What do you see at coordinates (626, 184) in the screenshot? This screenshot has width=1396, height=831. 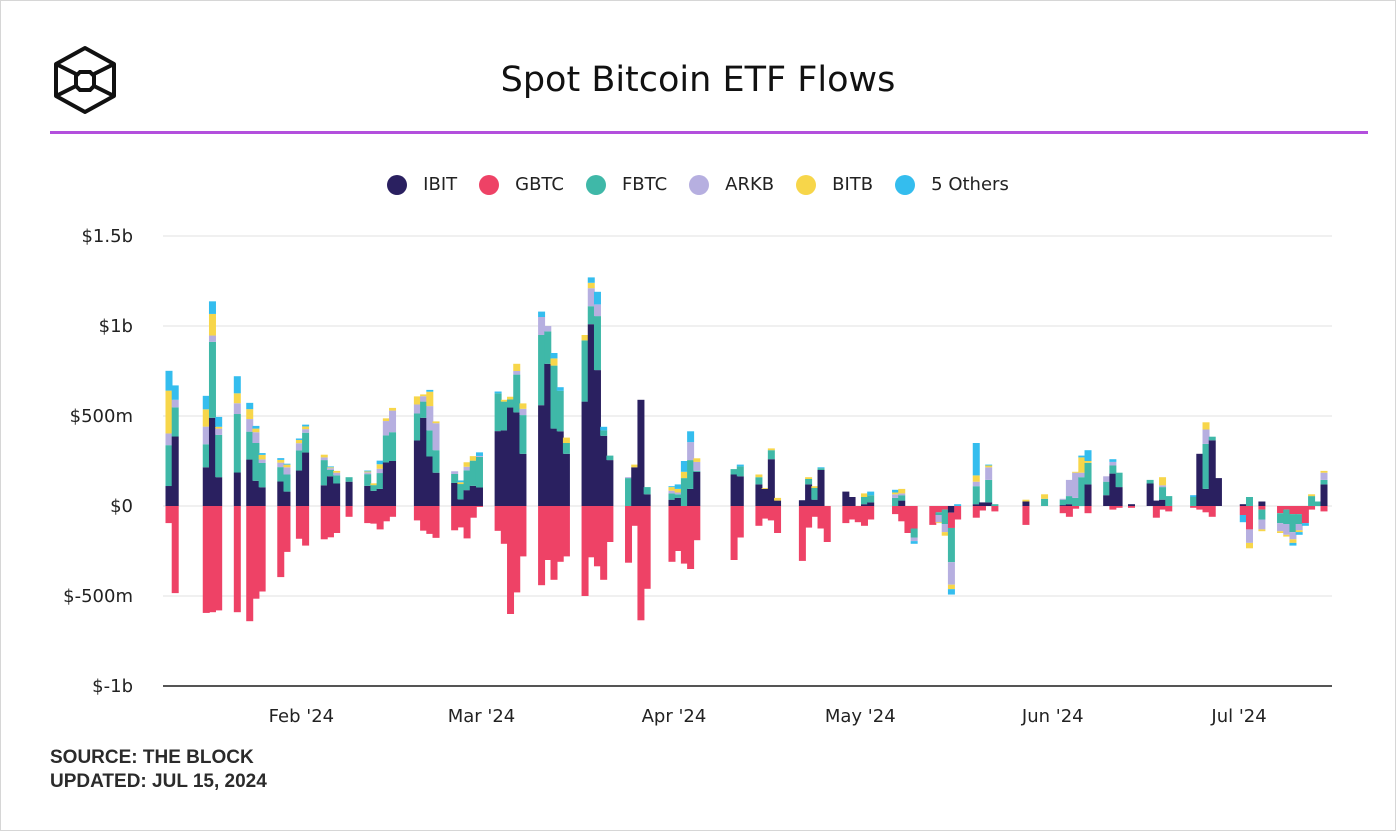 I see `legend-item-fbtc: FBTC` at bounding box center [626, 184].